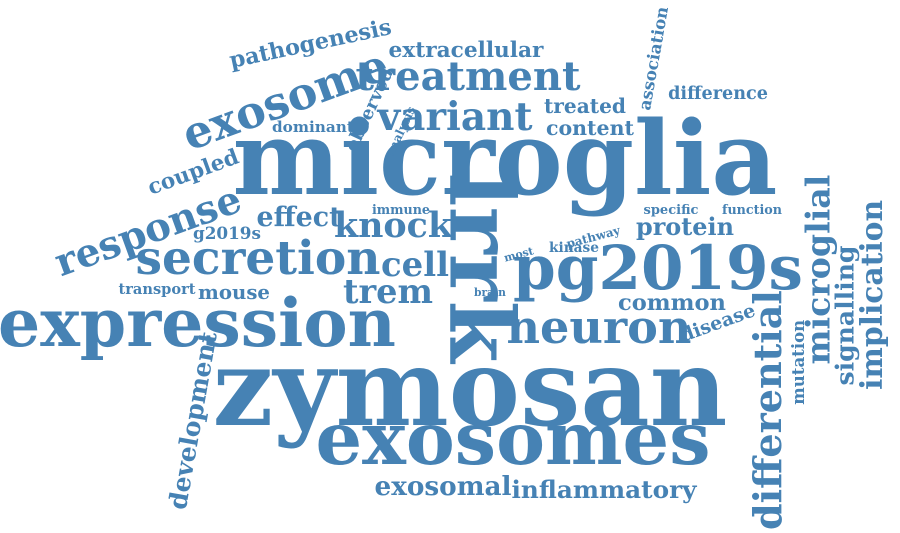 The height and width of the screenshot is (533, 900). What do you see at coordinates (505, 159) in the screenshot?
I see `word-microglia: microglia` at bounding box center [505, 159].